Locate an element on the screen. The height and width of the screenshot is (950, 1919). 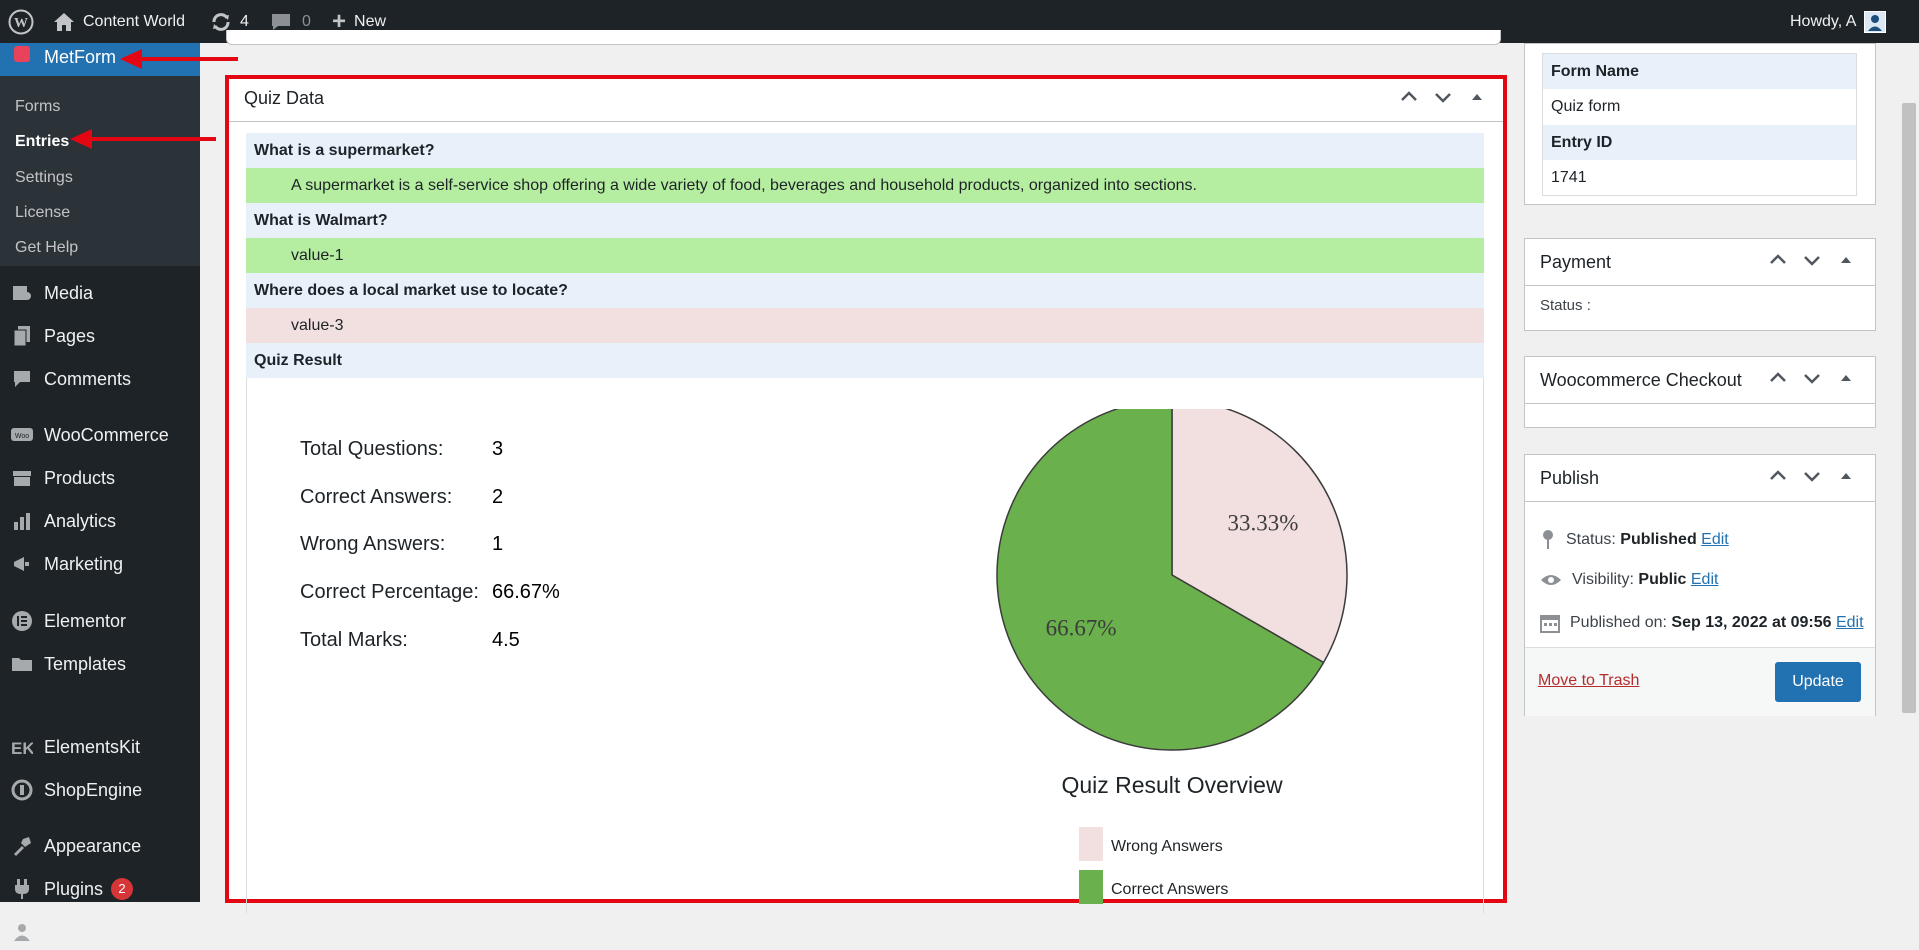
menu-label-media: Media is located at coordinates (69, 292).